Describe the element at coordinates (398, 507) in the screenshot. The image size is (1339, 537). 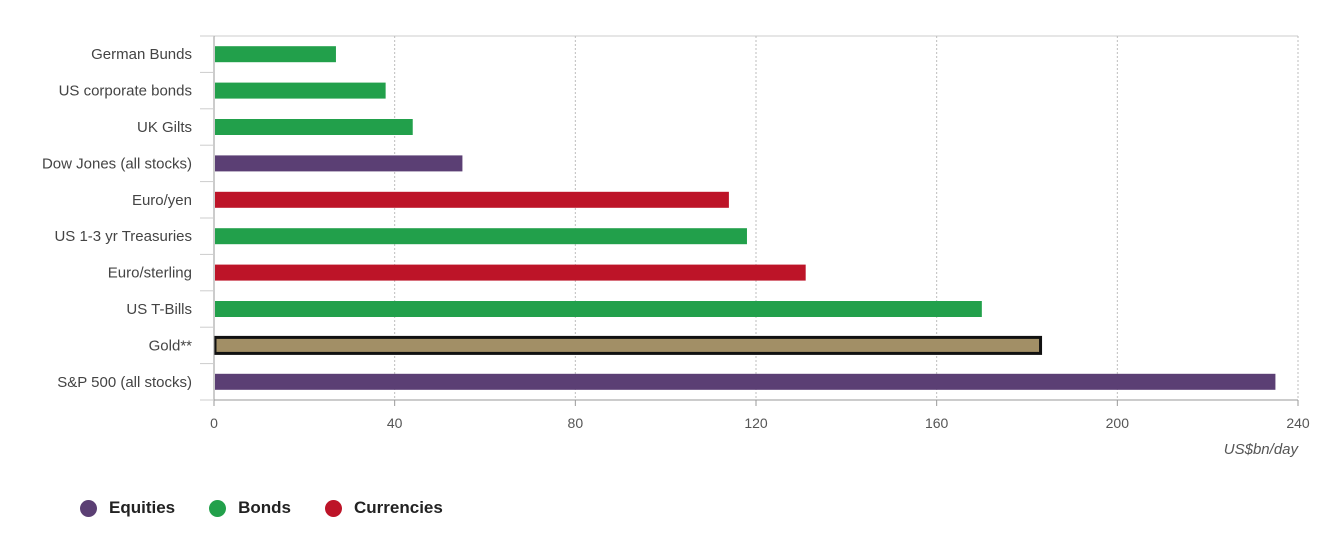
I see `legend-label: Currencies` at that location.